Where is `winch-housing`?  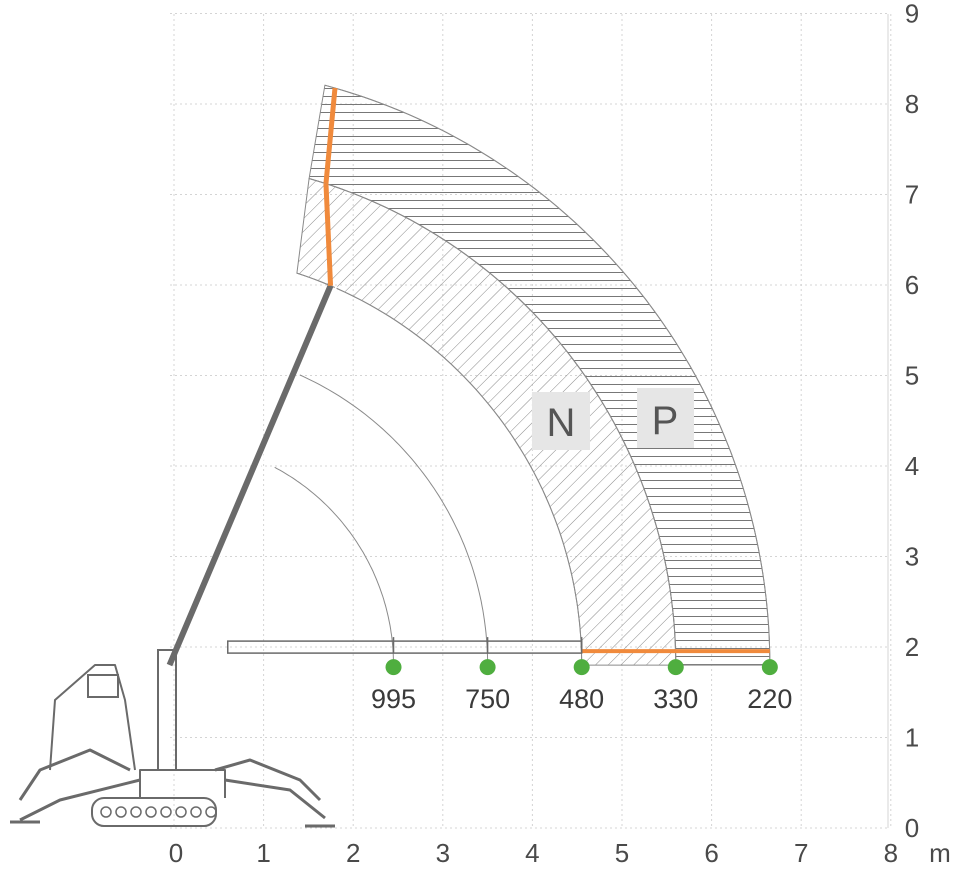 winch-housing is located at coordinates (92, 717).